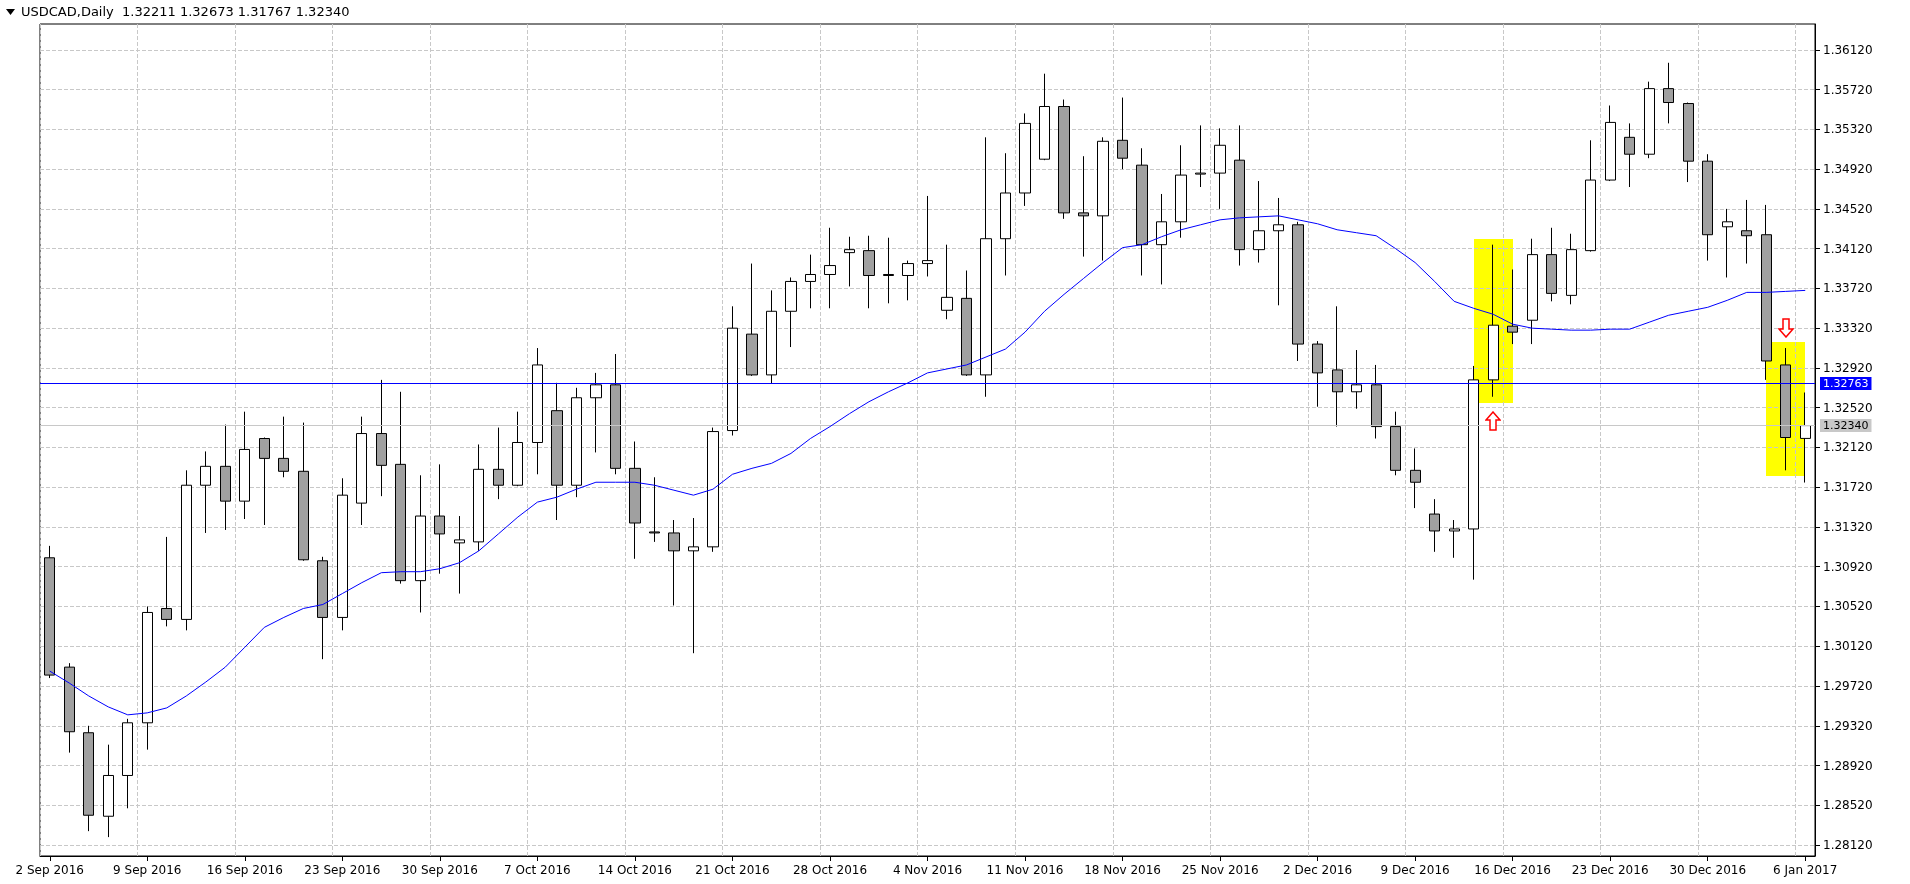 This screenshot has width=1910, height=884. I want to click on x-tick-label: 16 Dec 2016, so click(1512, 870).